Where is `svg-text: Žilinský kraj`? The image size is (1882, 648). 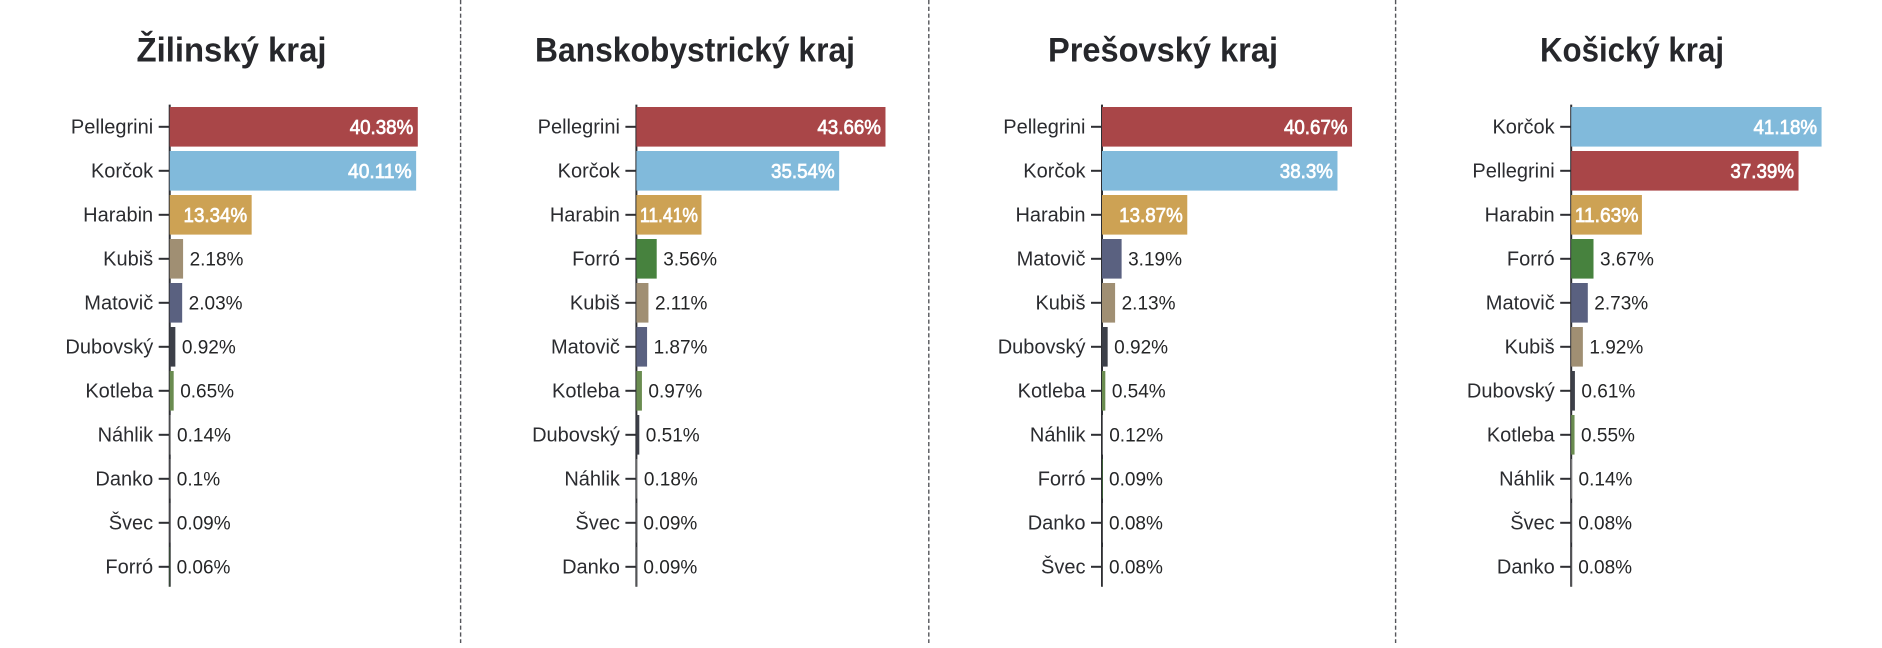 svg-text: Žilinský kraj is located at coordinates (232, 51).